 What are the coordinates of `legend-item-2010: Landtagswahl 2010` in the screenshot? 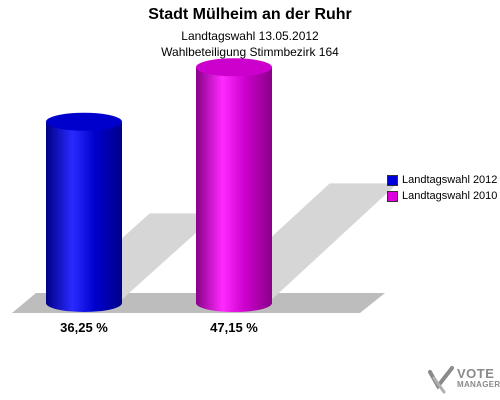 It's located at (442, 196).